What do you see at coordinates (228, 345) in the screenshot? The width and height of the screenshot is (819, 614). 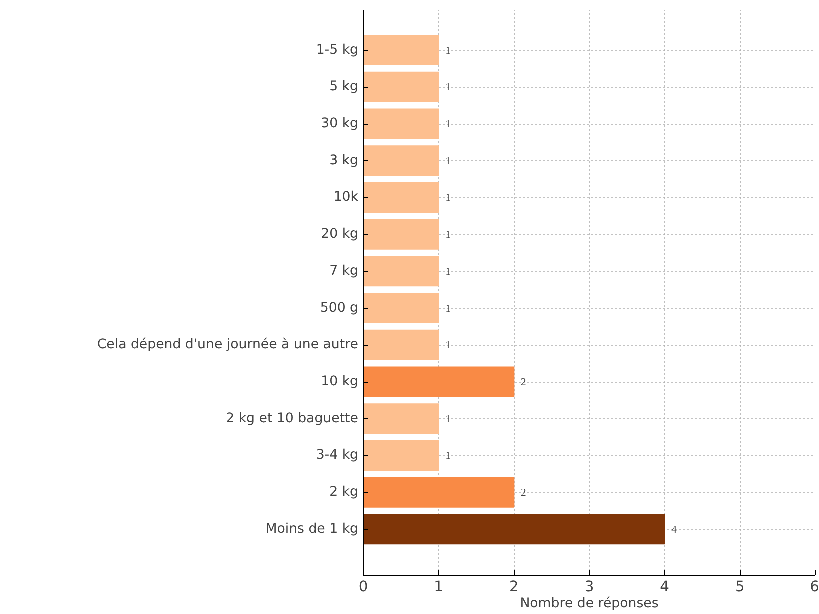 I see `y-tick-label: Cela dépend d'une journée à une autre` at bounding box center [228, 345].